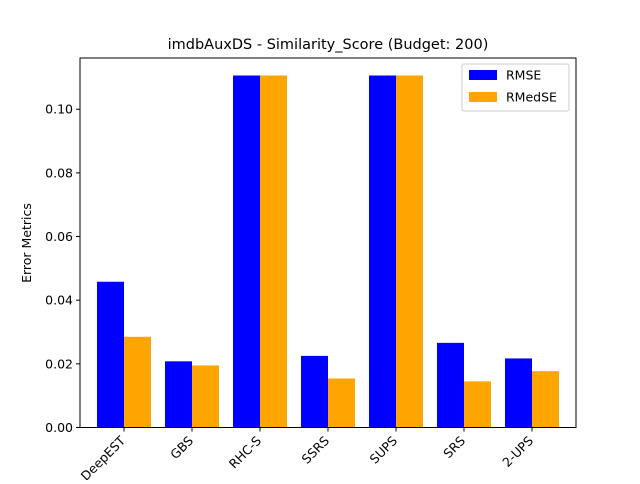  Describe the element at coordinates (483, 75) in the screenshot. I see `legend-swatch-rmse` at that location.